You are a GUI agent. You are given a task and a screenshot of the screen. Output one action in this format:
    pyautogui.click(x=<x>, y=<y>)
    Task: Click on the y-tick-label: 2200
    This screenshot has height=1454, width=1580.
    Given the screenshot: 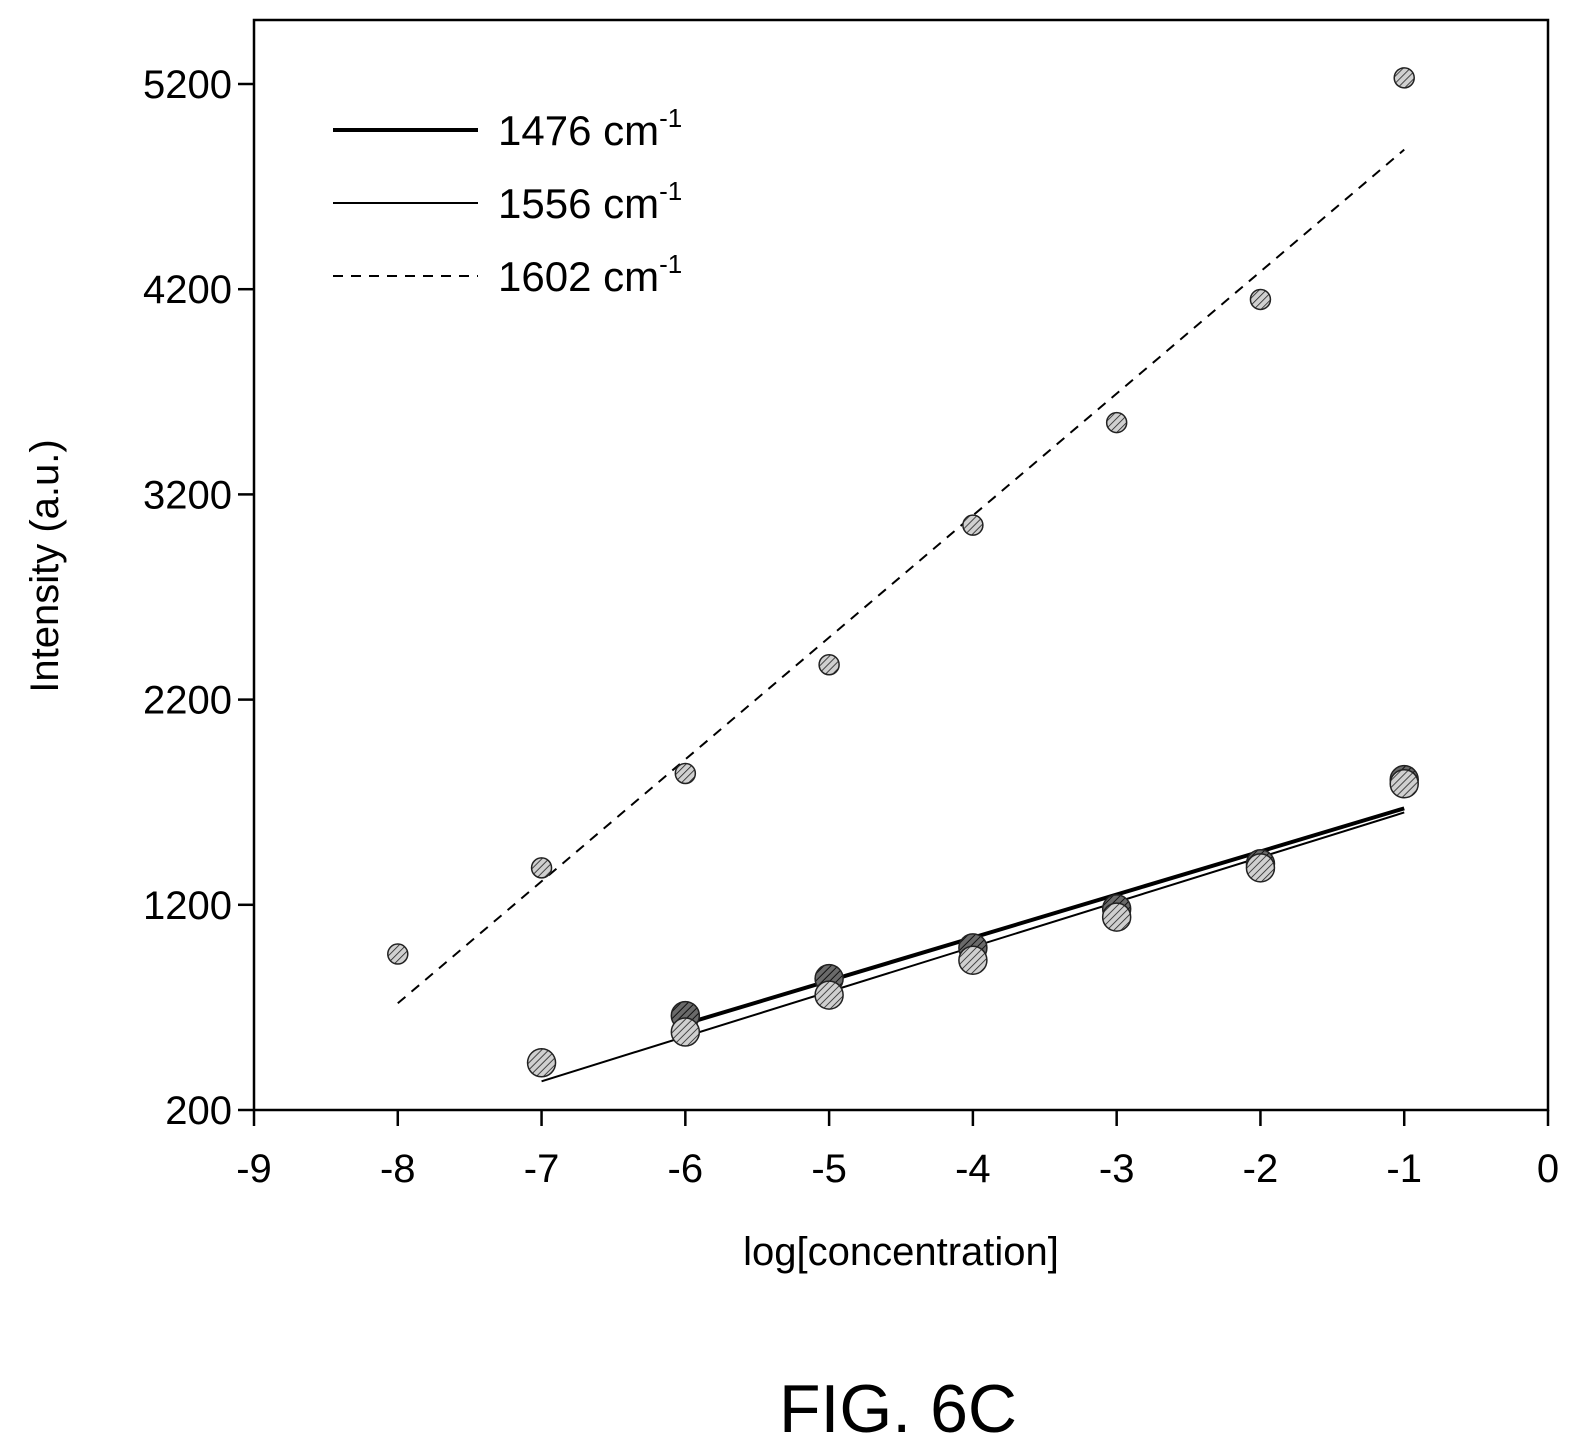 What is the action you would take?
    pyautogui.click(x=187, y=701)
    